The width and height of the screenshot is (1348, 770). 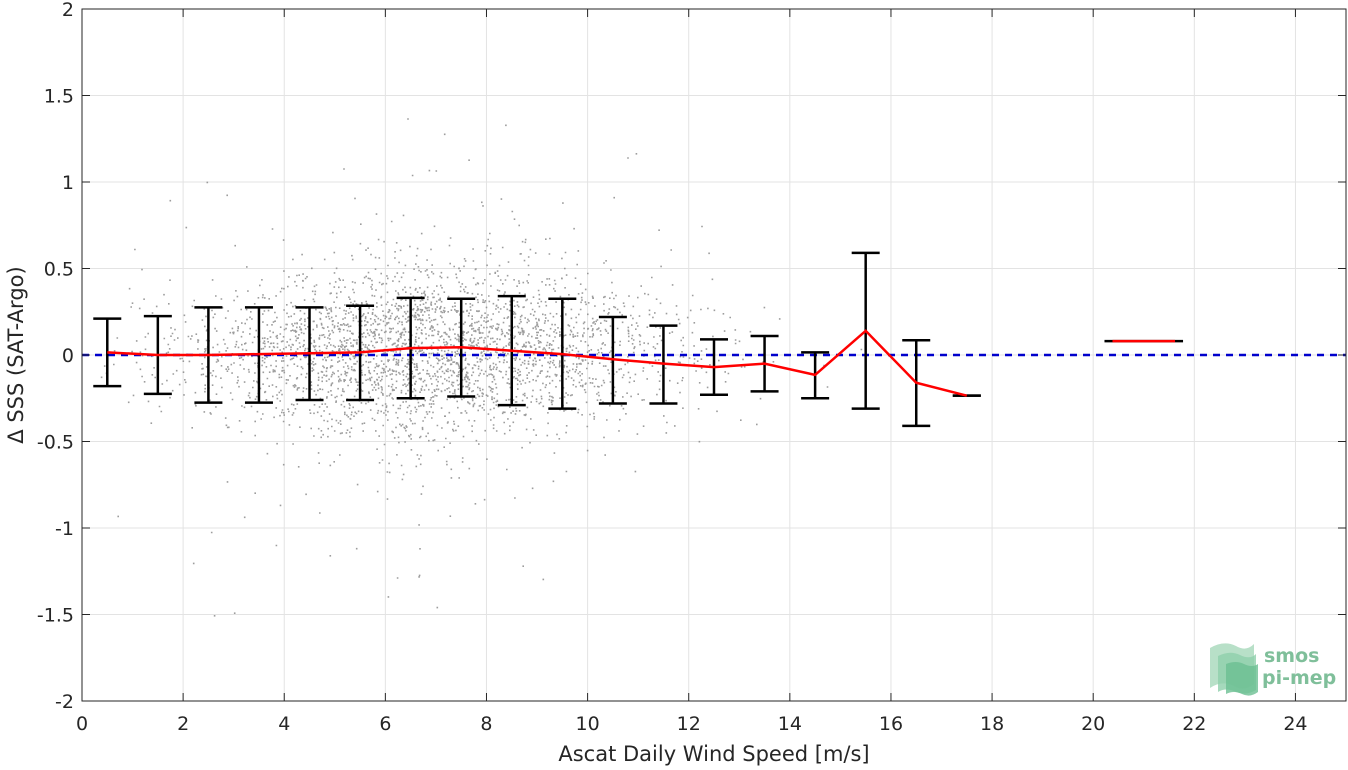 What do you see at coordinates (68, 183) in the screenshot?
I see `y-tick-label: 1` at bounding box center [68, 183].